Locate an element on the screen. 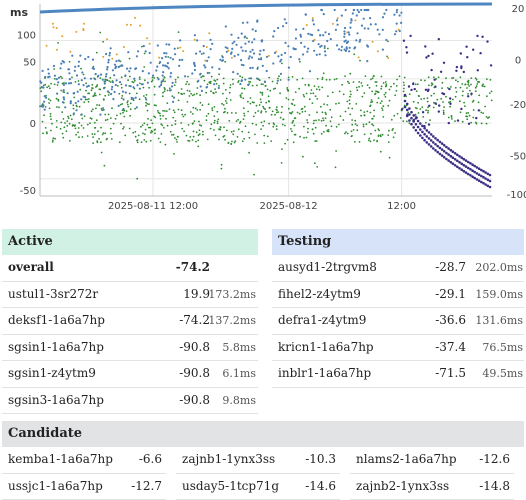 The image size is (526, 500). candidate-row: nlams2-1a6a7hp -12.6 is located at coordinates (432, 460).